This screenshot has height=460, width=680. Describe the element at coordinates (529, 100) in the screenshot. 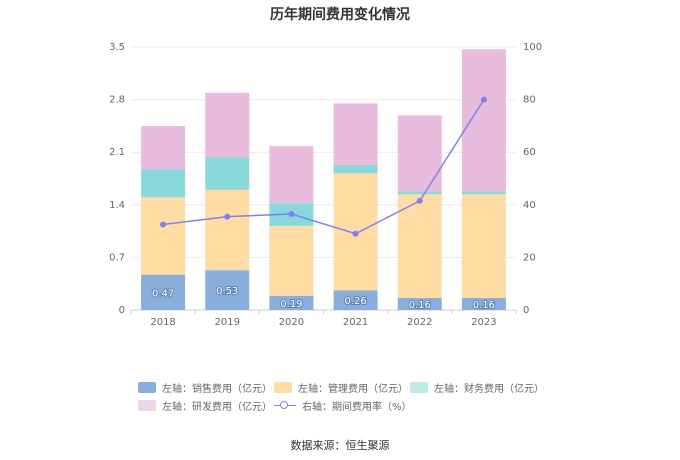

I see `right-axis-tick-label: 80` at that location.